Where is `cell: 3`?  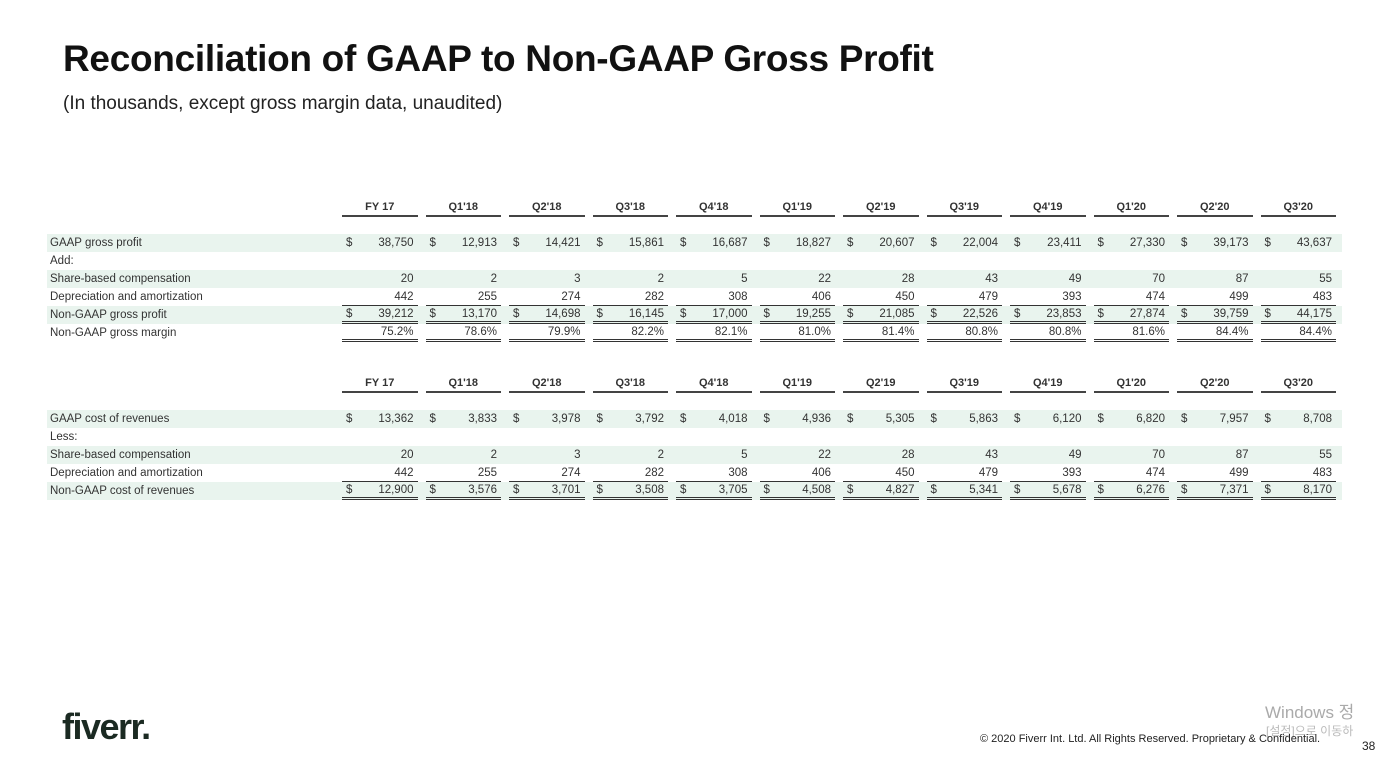 cell: 3 is located at coordinates (547, 279).